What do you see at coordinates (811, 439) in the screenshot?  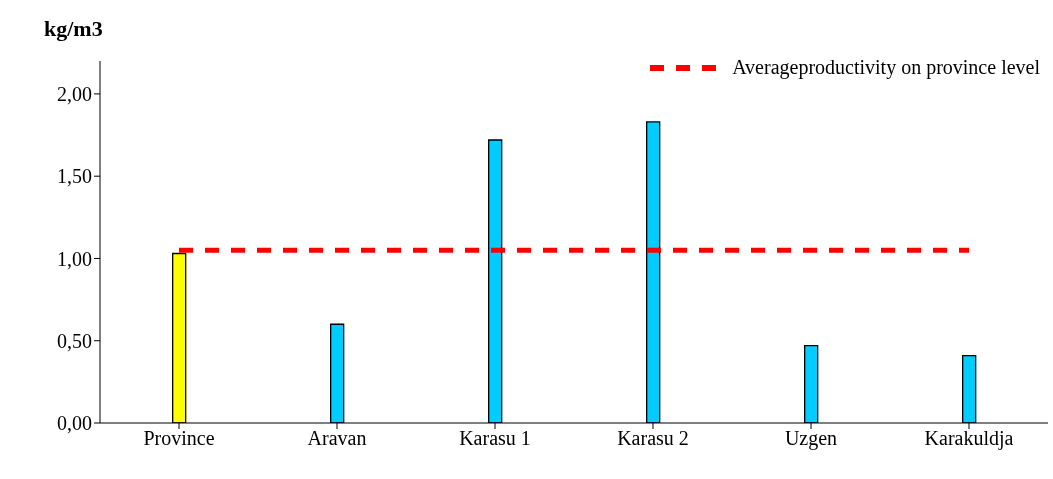 I see `x-tick-label: Uzgen` at bounding box center [811, 439].